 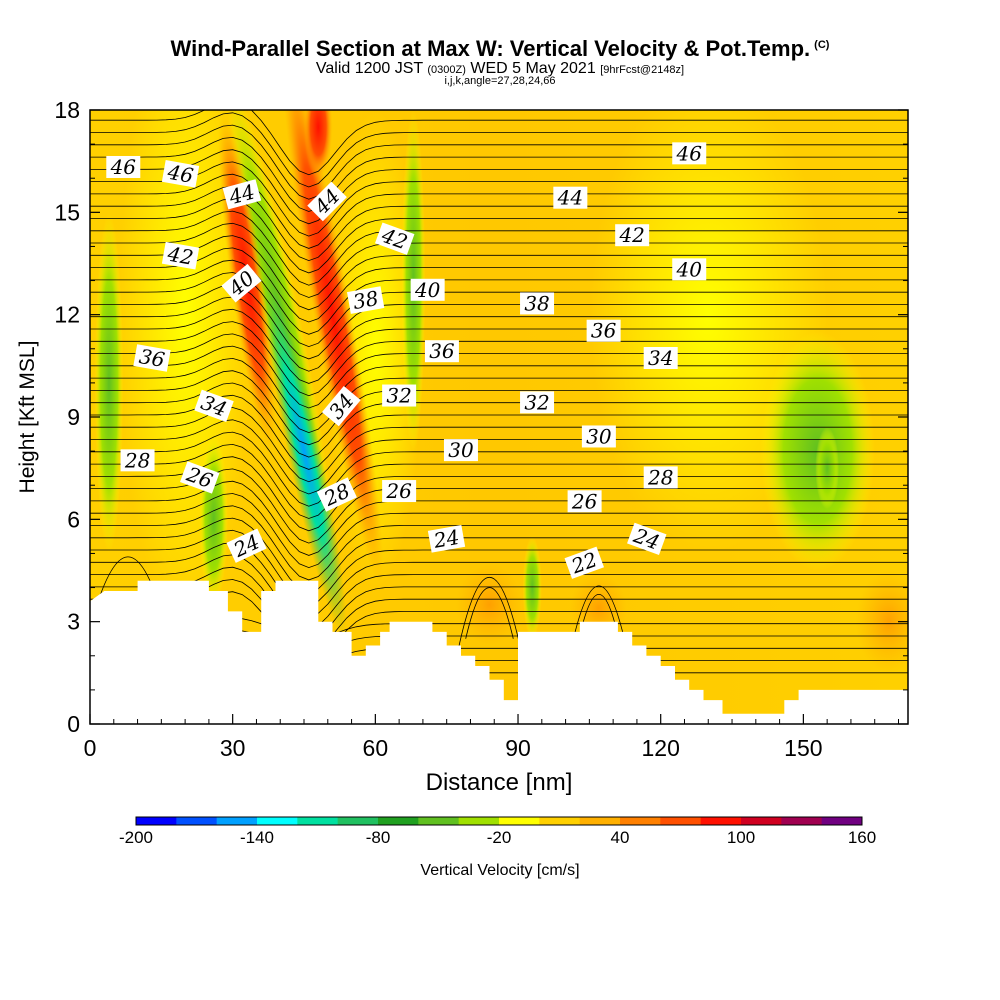 I want to click on theta-label-text: 24, so click(x=446, y=539).